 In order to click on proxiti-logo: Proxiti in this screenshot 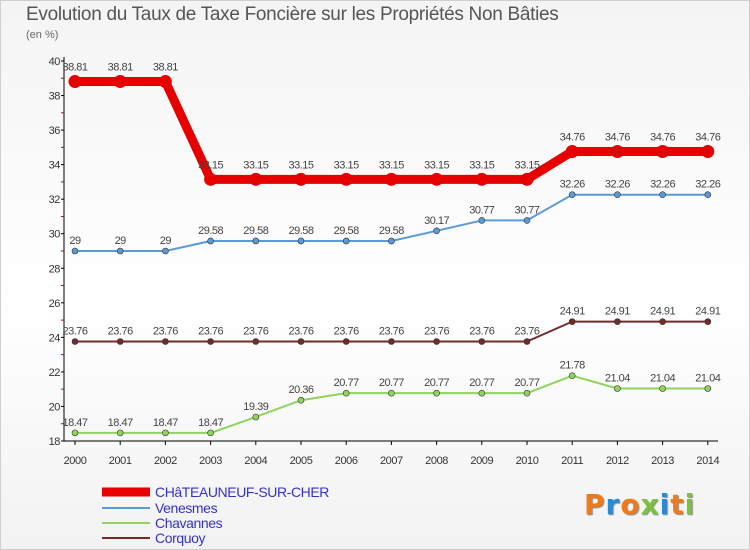, I will do `click(639, 504)`.